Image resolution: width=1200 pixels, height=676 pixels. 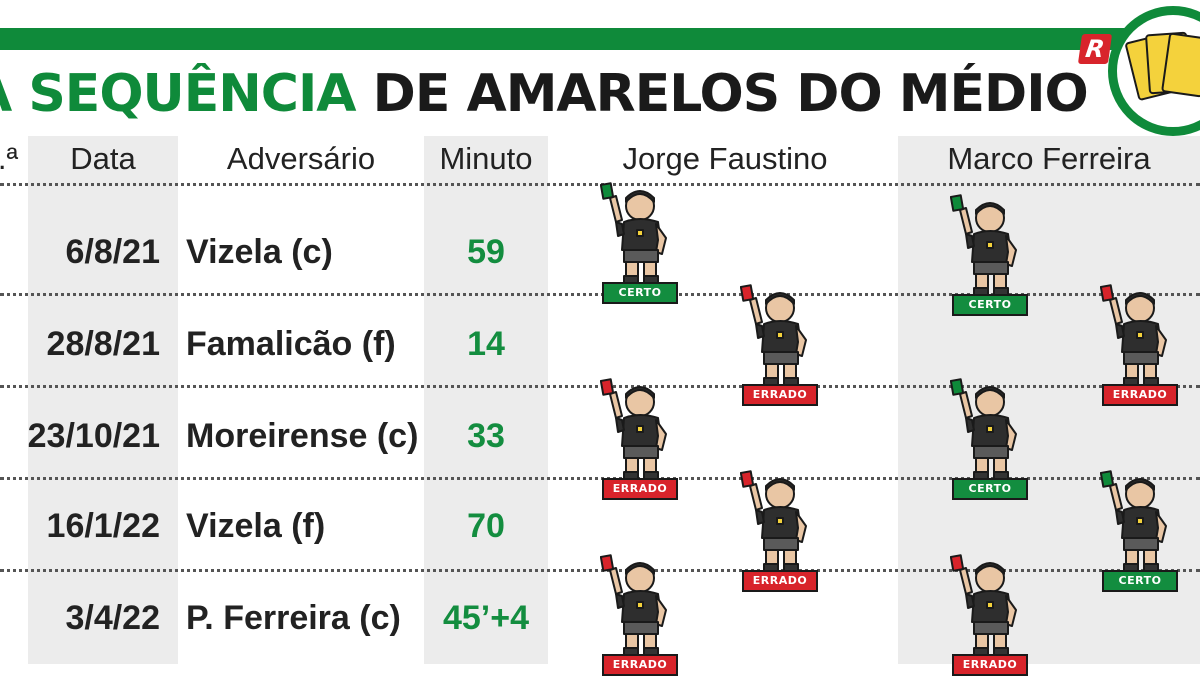 What do you see at coordinates (302, 436) in the screenshot?
I see `table-row-opponent: Moreirense (c)` at bounding box center [302, 436].